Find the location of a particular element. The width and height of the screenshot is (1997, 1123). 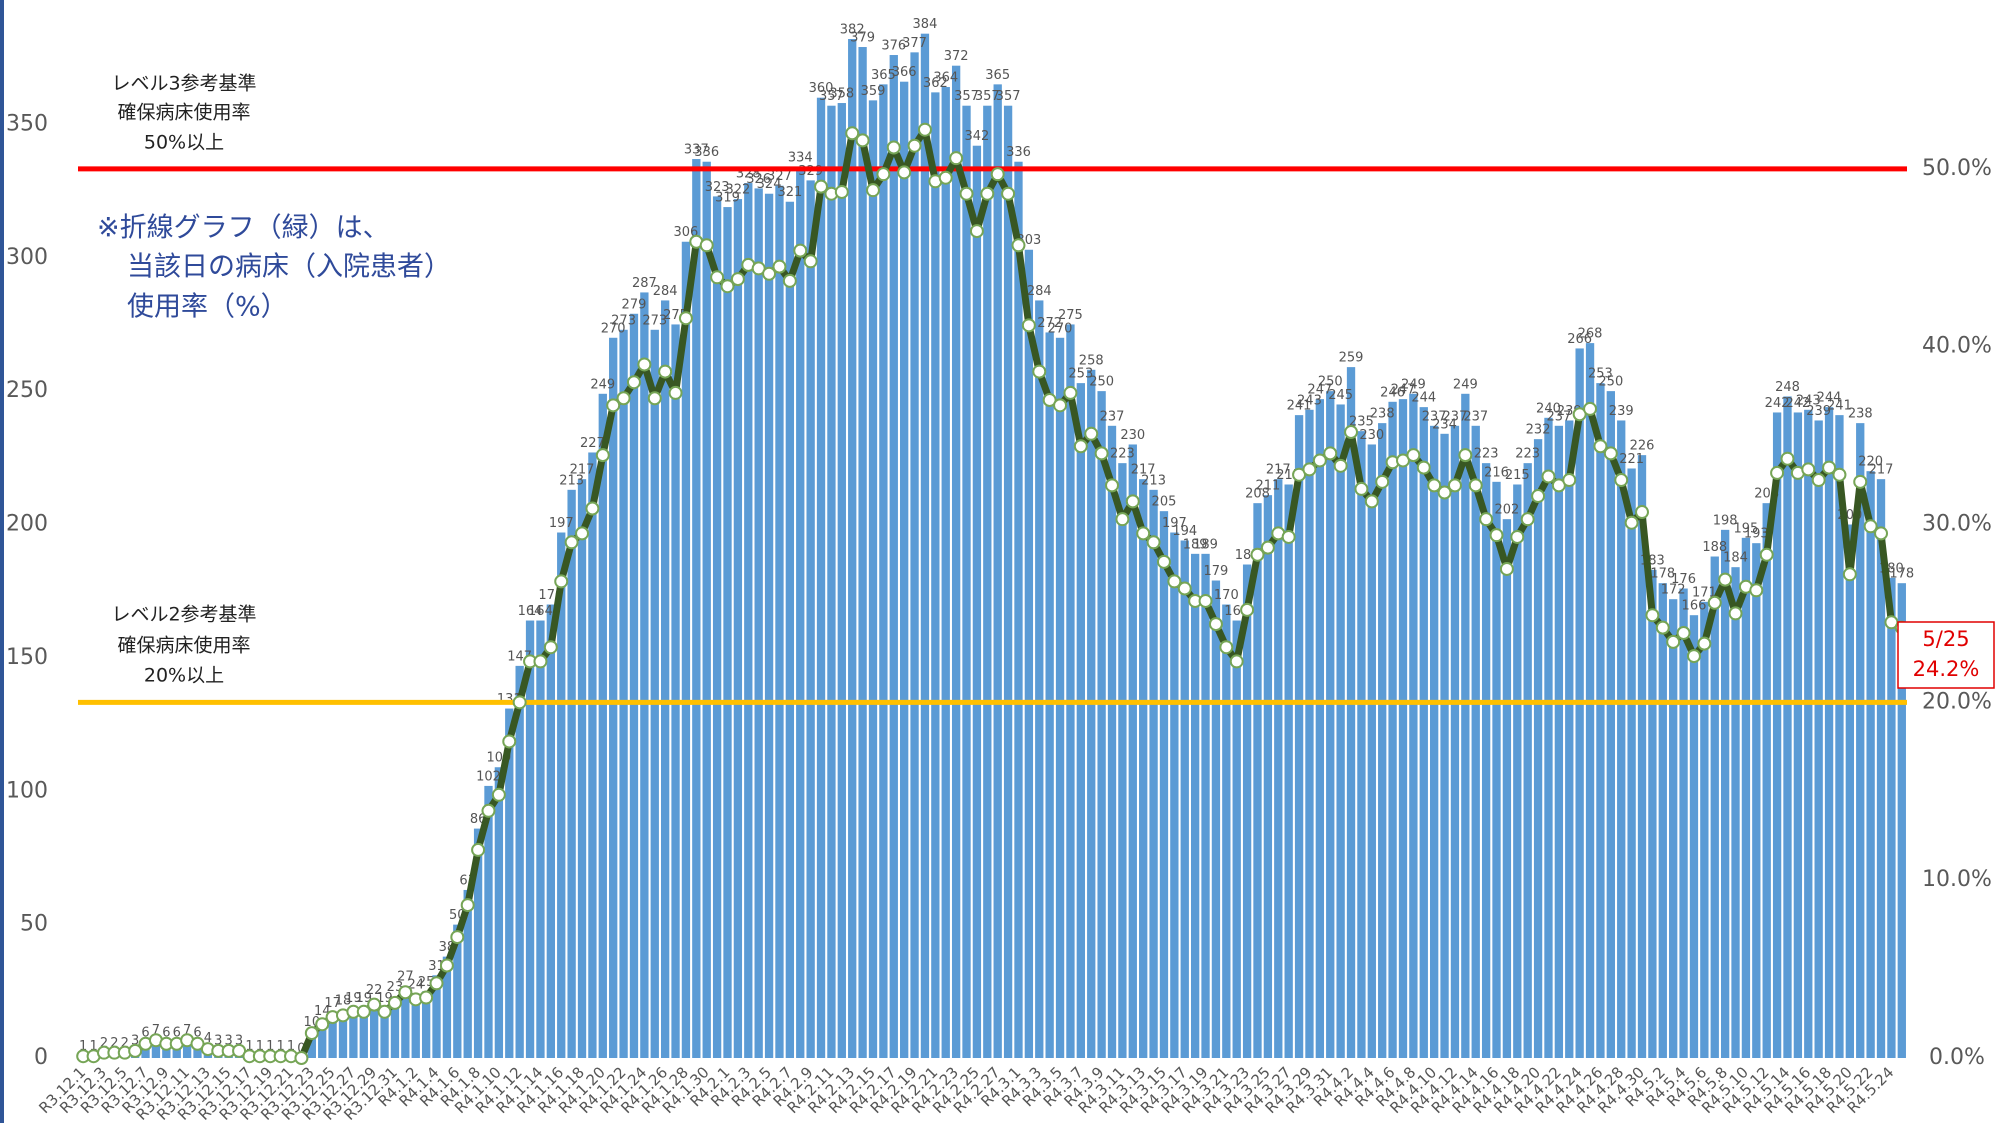

bar-value-label: 19 is located at coordinates (353, 998).